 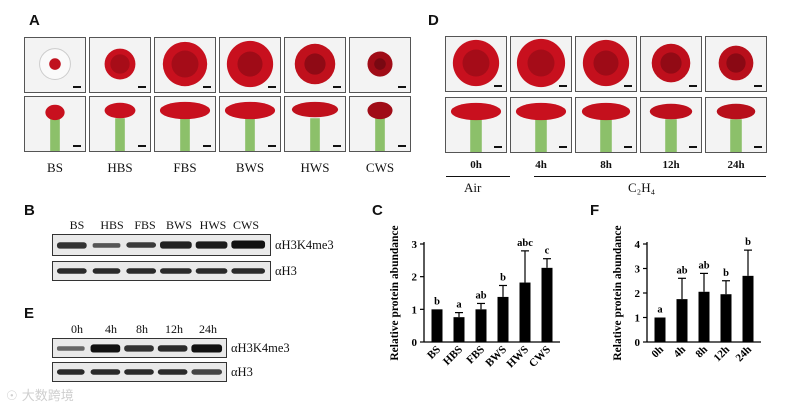 What do you see at coordinates (642, 187) in the screenshot?
I see `ethylene-group-label: C₂H₄` at bounding box center [642, 187].